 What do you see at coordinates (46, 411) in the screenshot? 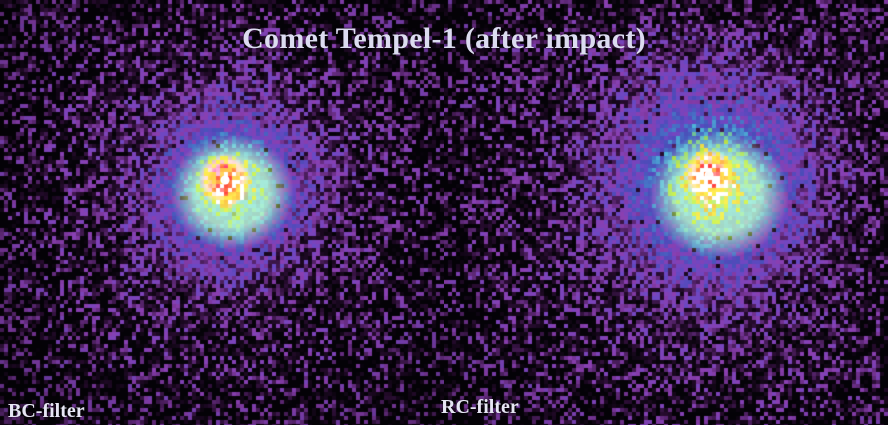
I see `bc-filter-label: BC-filter` at bounding box center [46, 411].